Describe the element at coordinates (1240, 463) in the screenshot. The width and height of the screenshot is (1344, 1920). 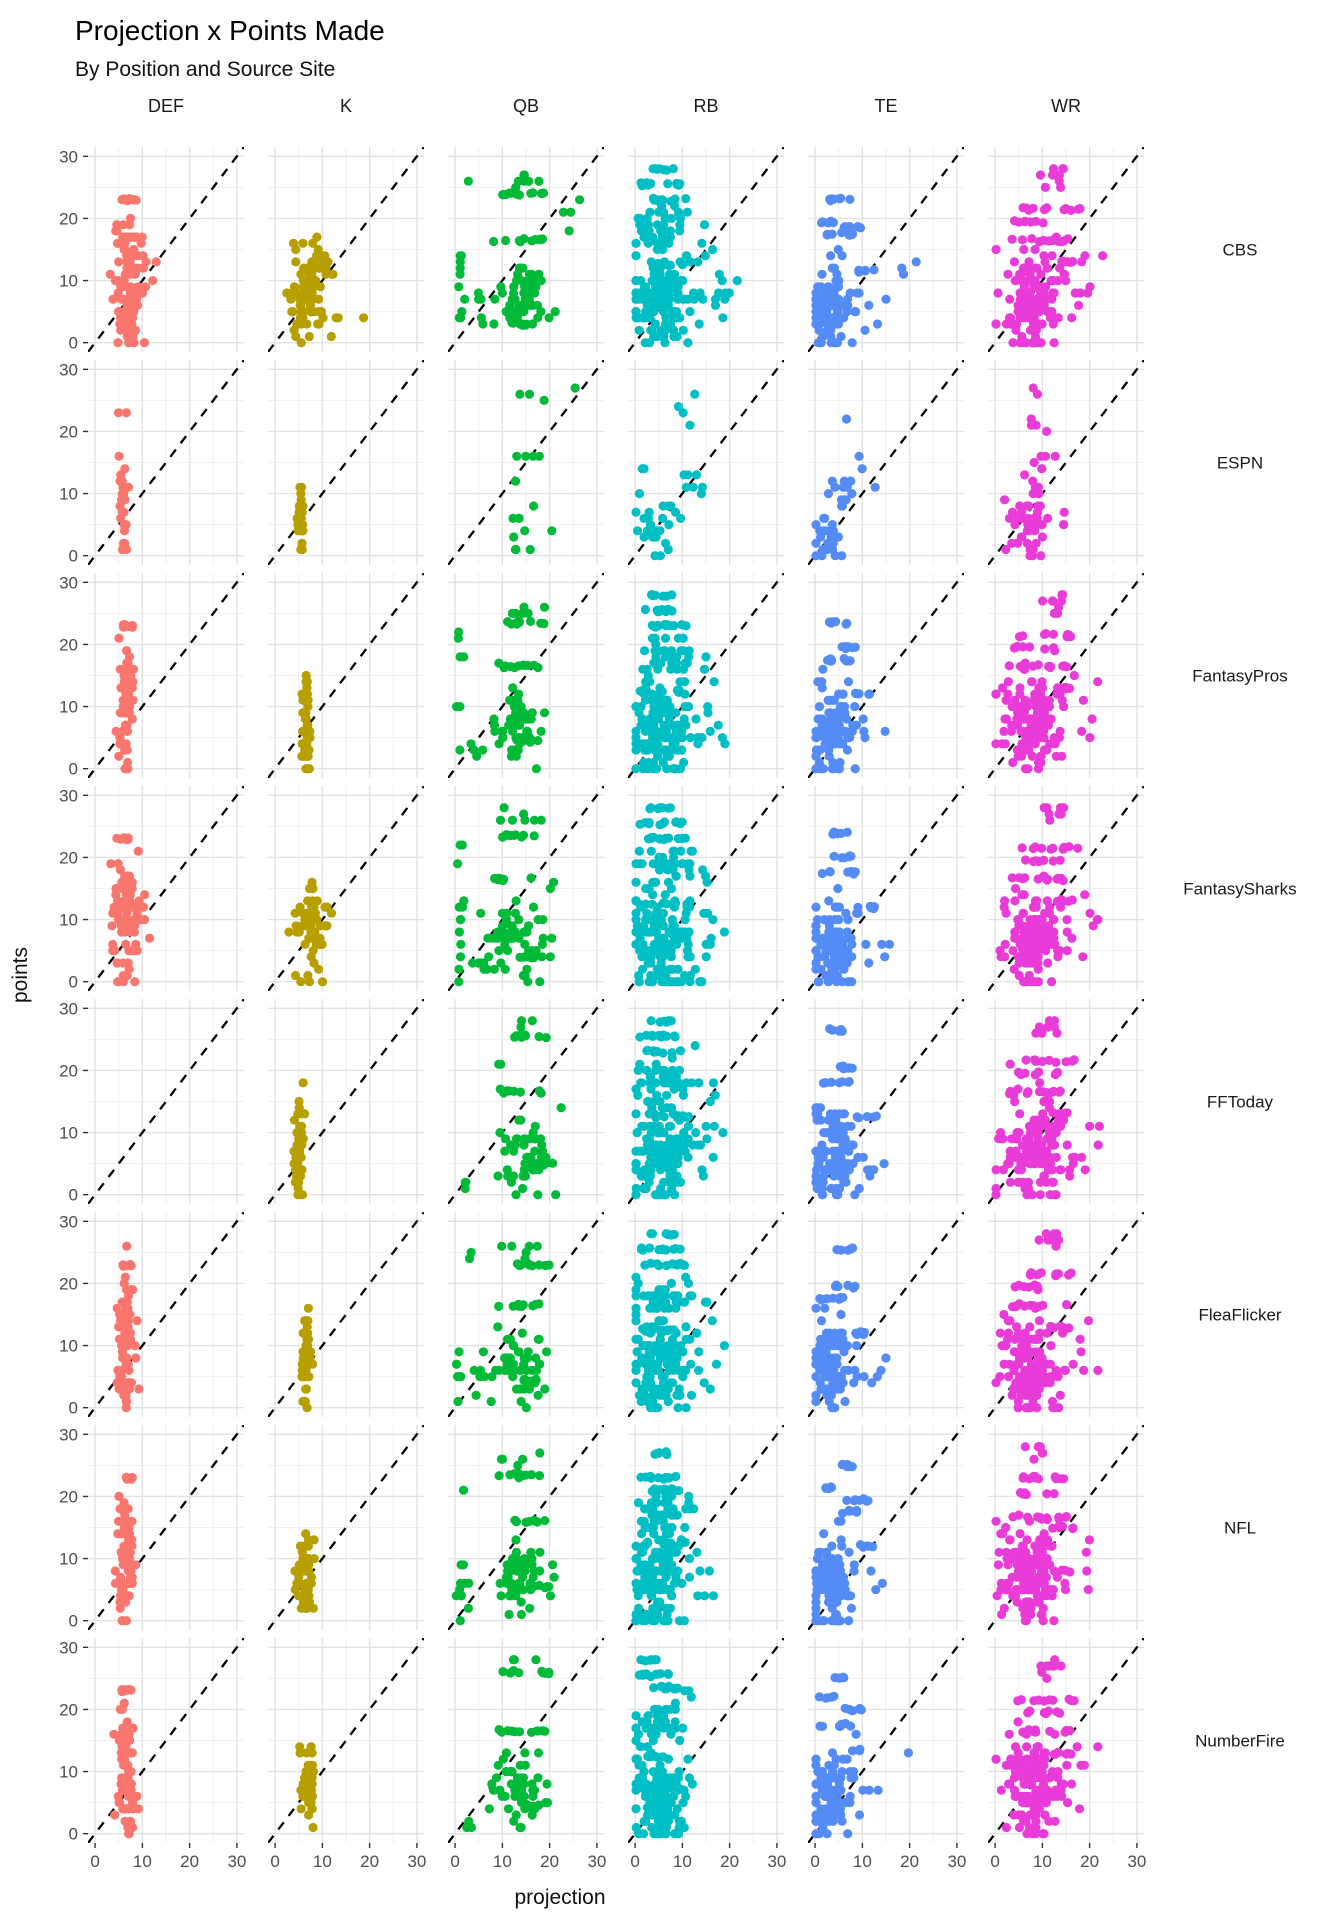
I see `facet-row-label-ESPN: ESPN` at that location.